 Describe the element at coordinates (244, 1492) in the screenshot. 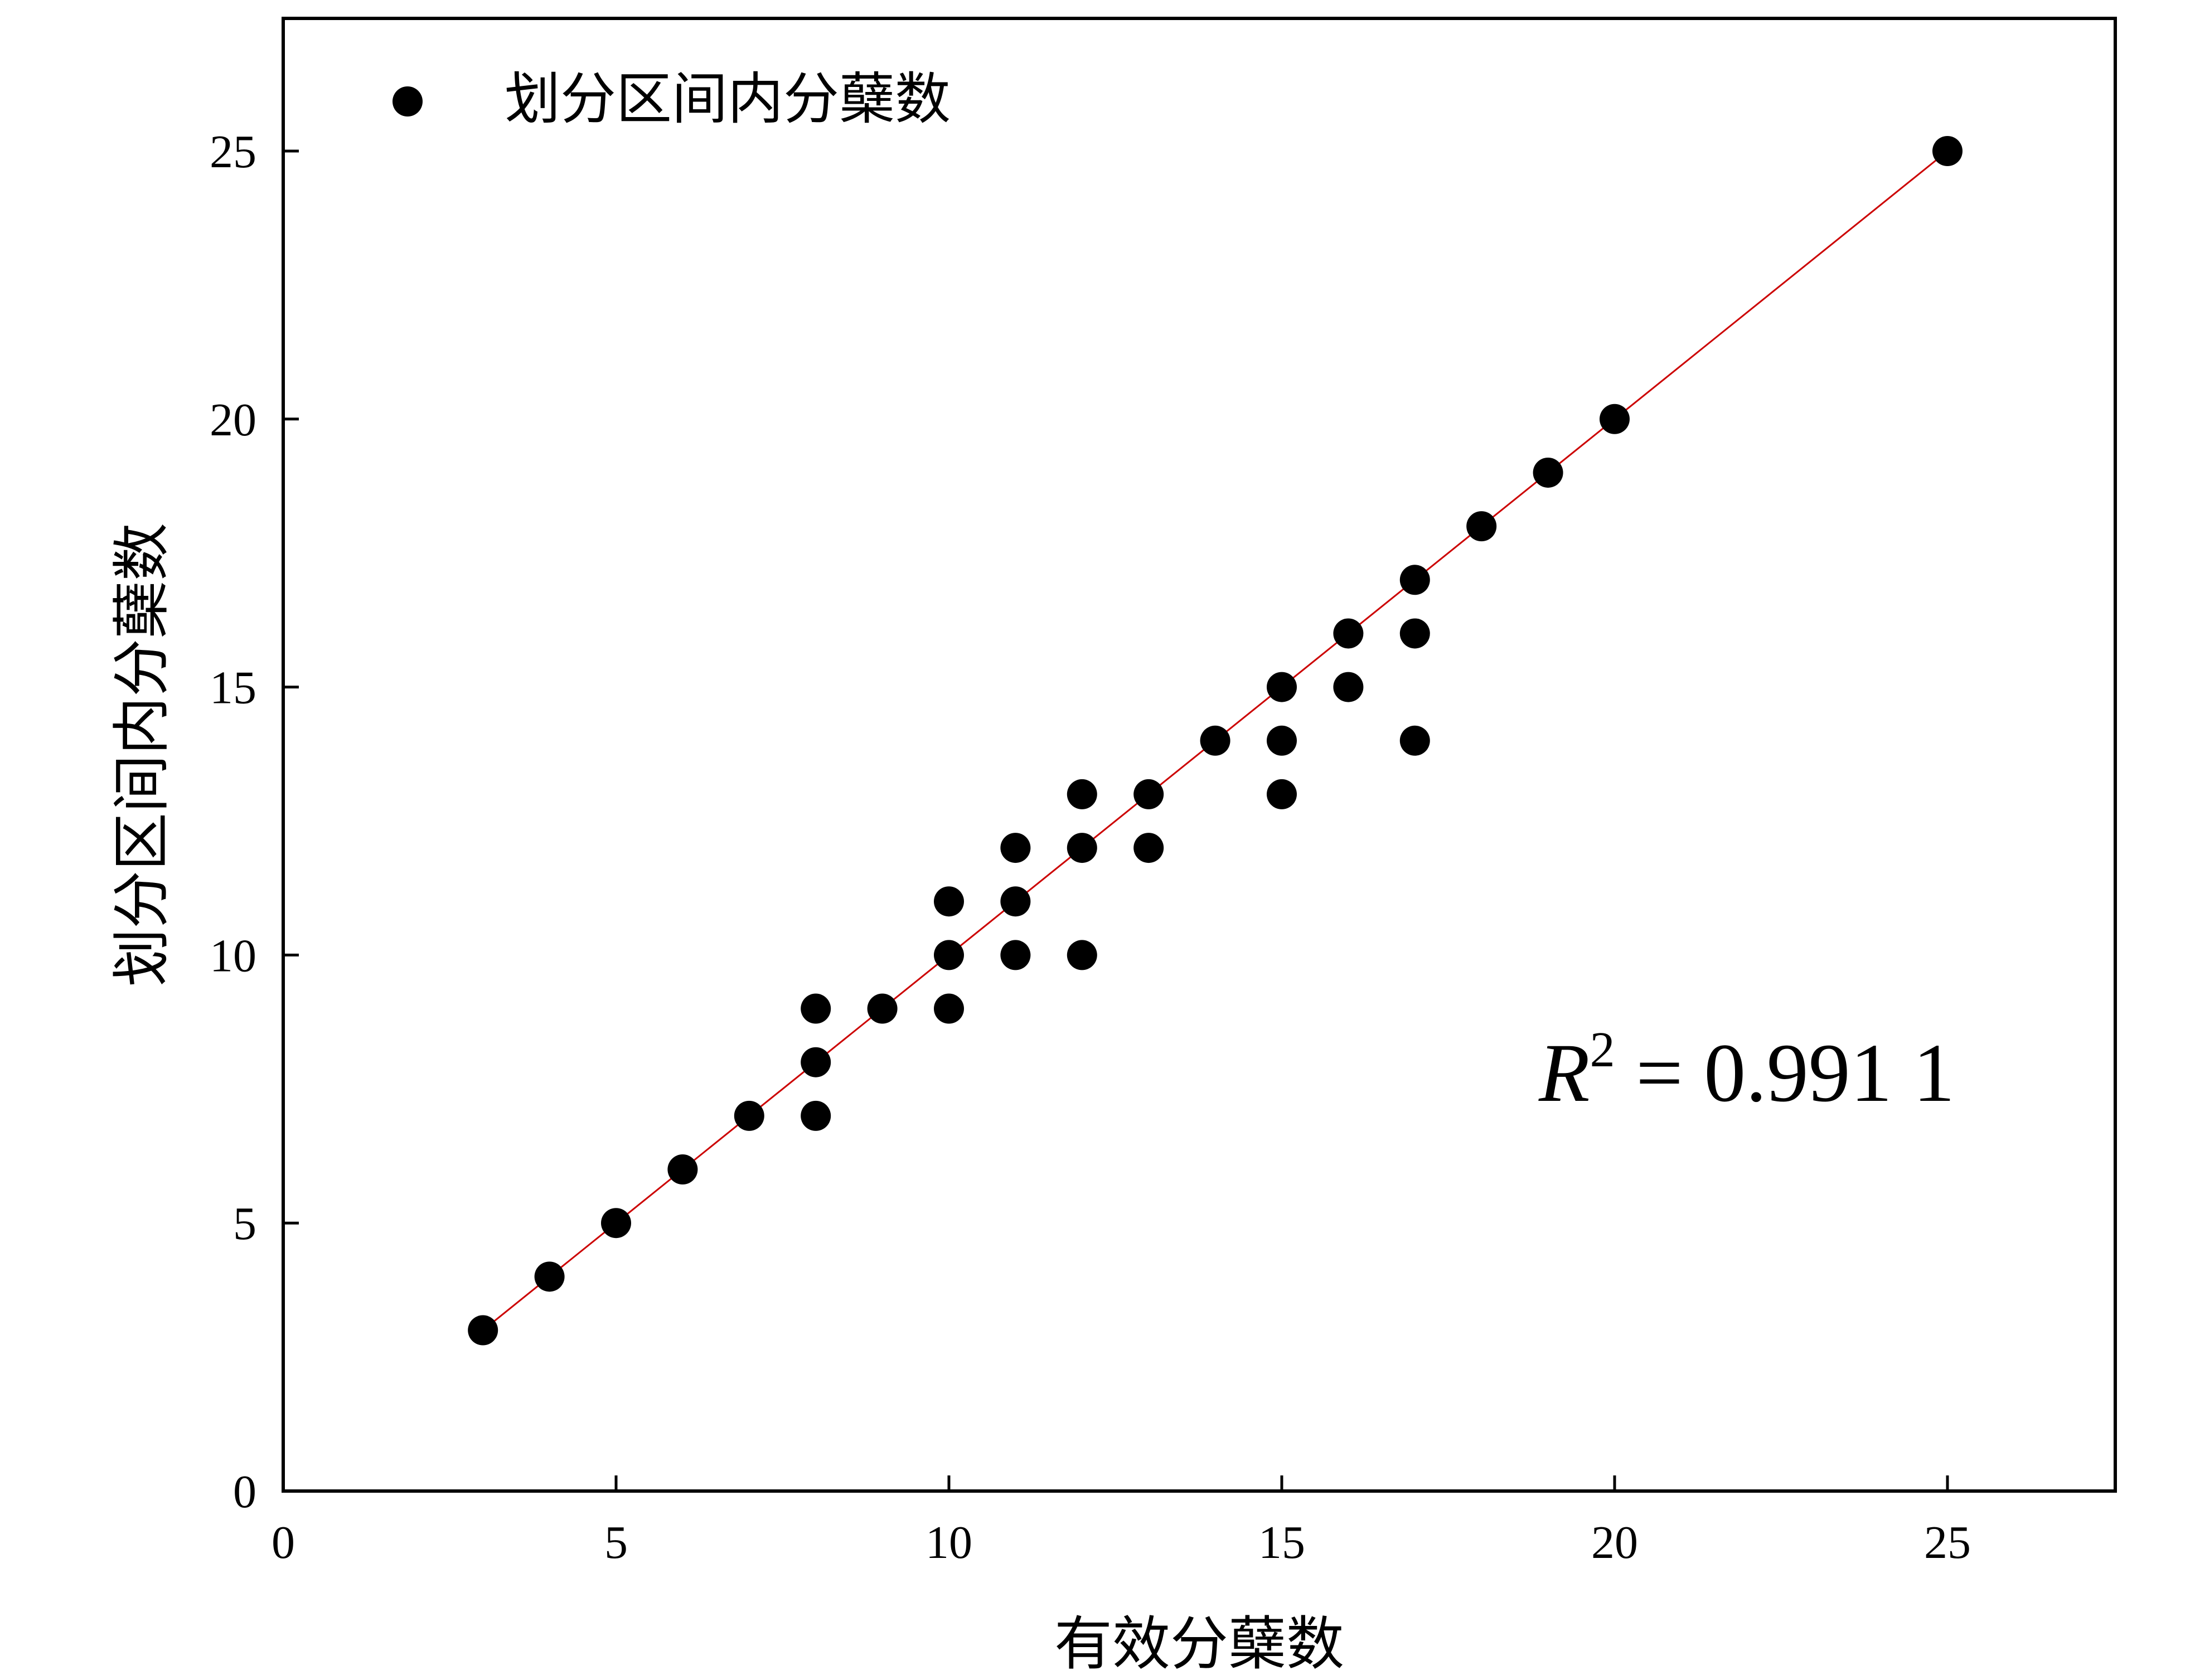

I see `y-tick-label: 0` at that location.